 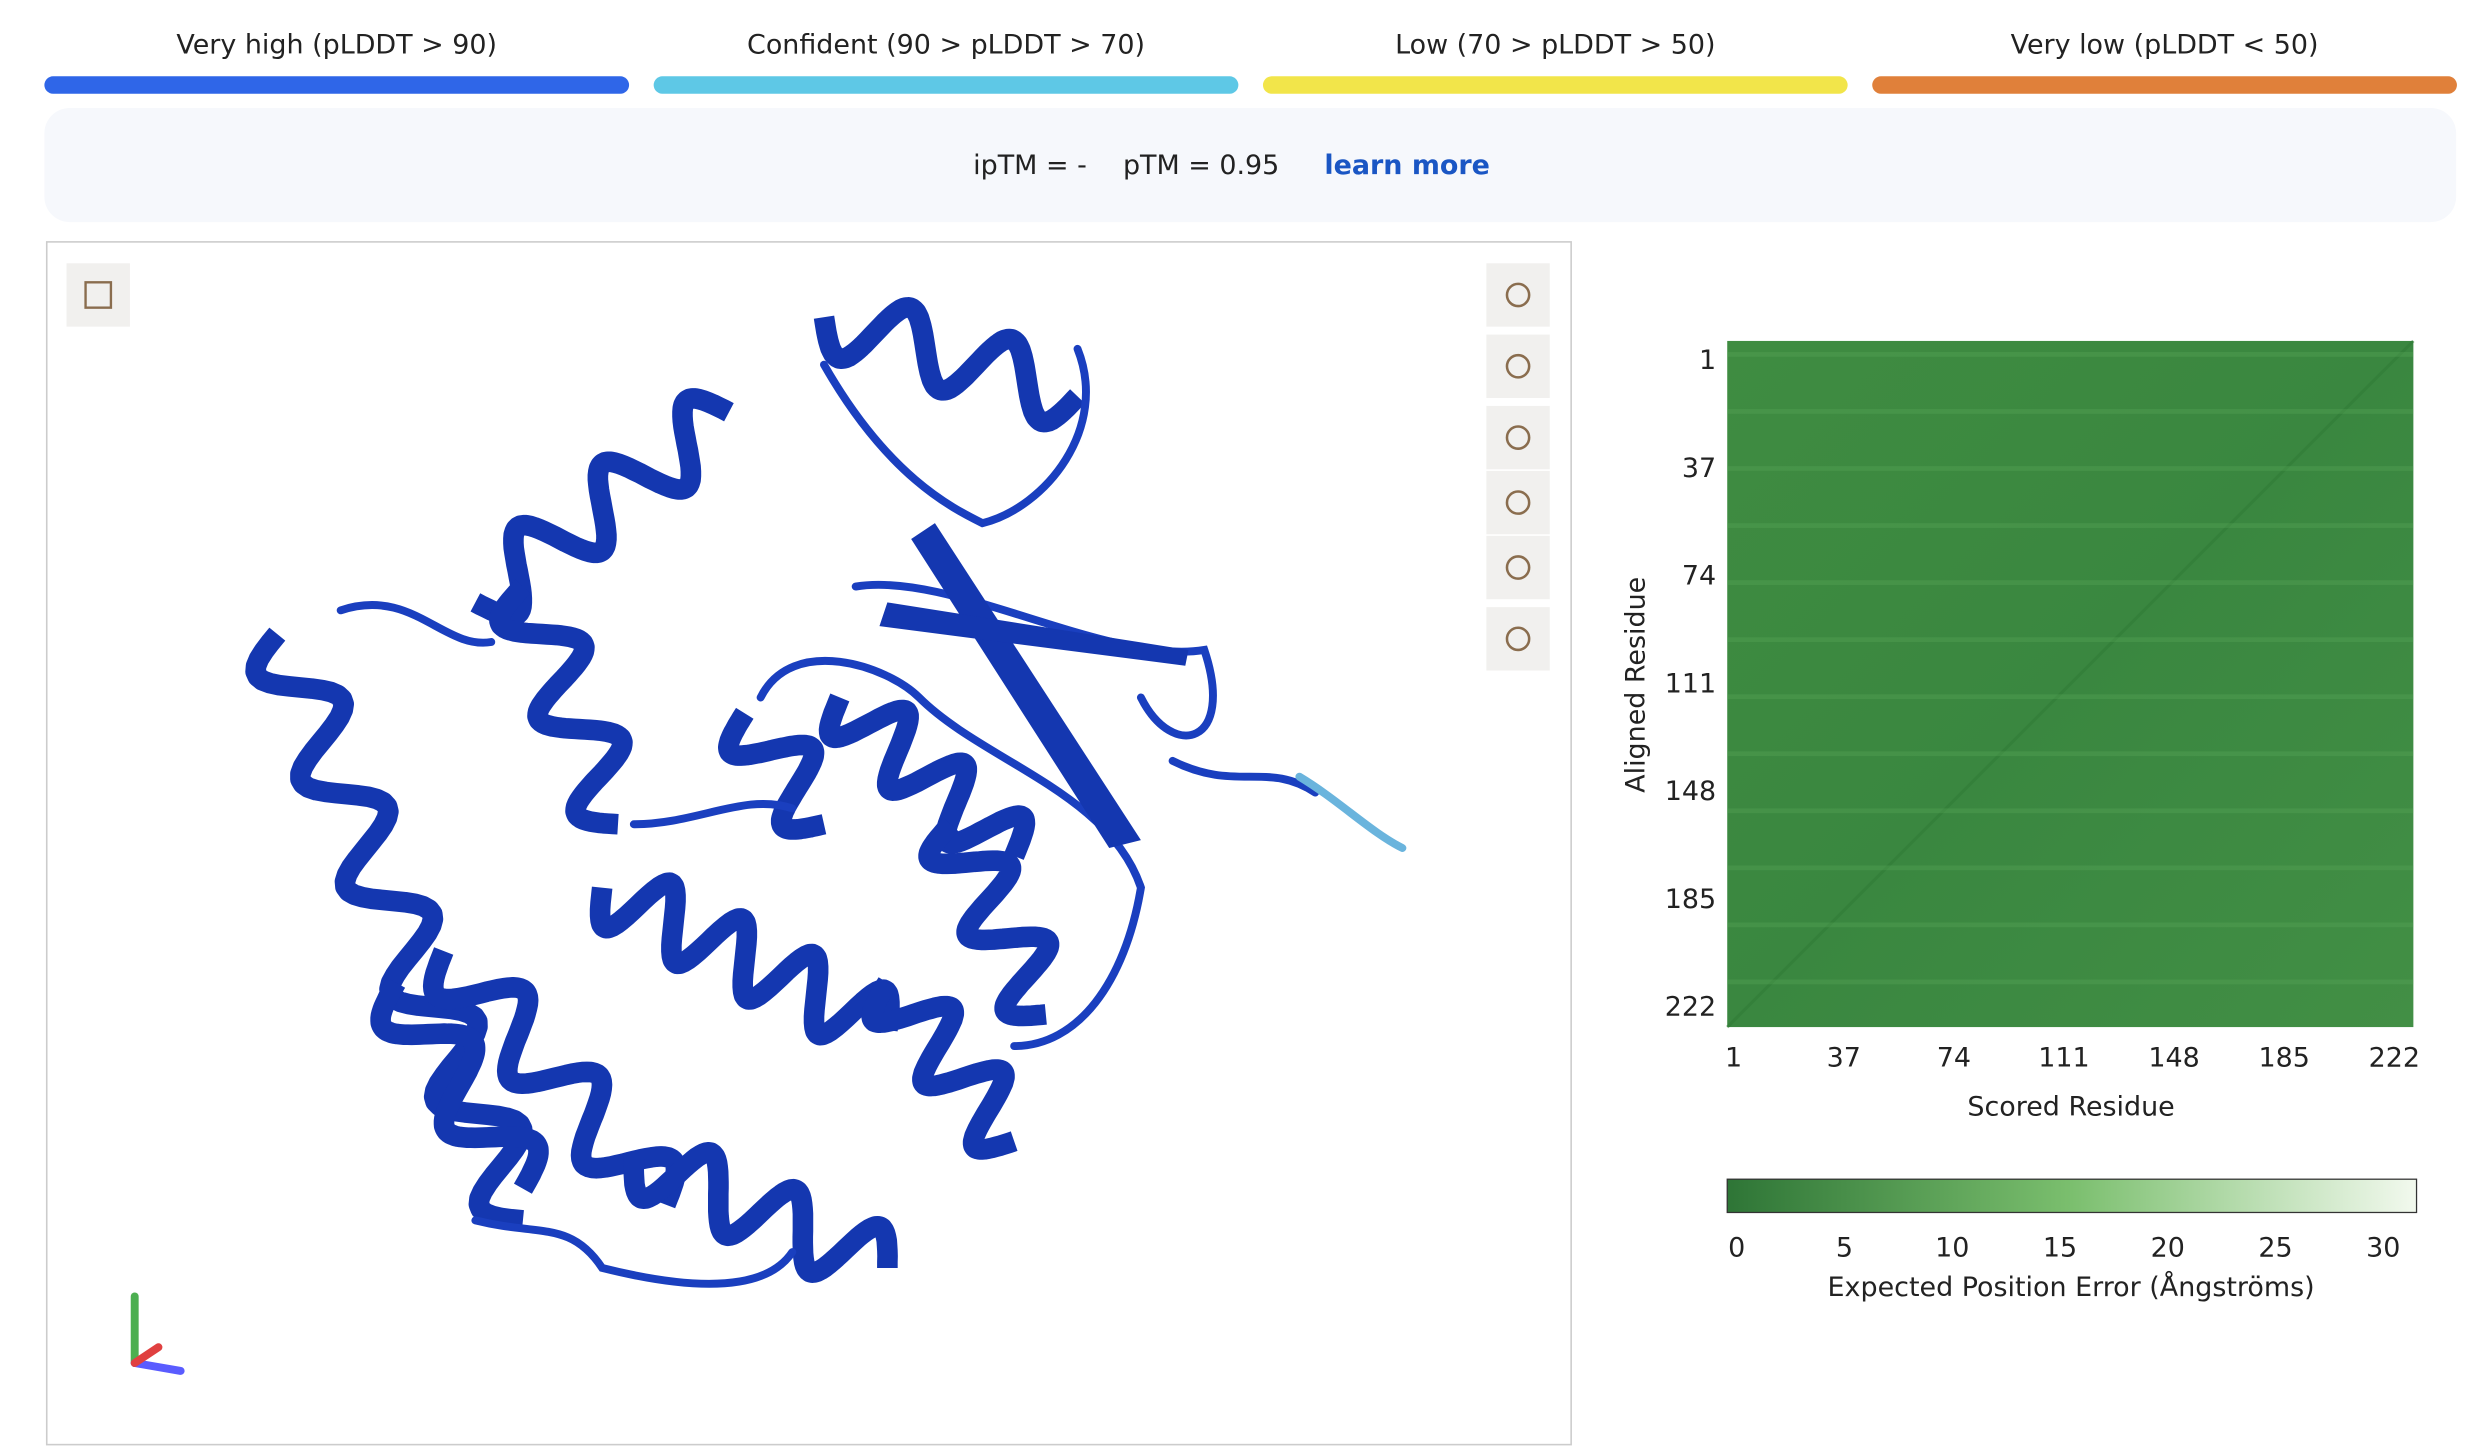 I want to click on x-tick-label: 222, so click(x=2394, y=1057).